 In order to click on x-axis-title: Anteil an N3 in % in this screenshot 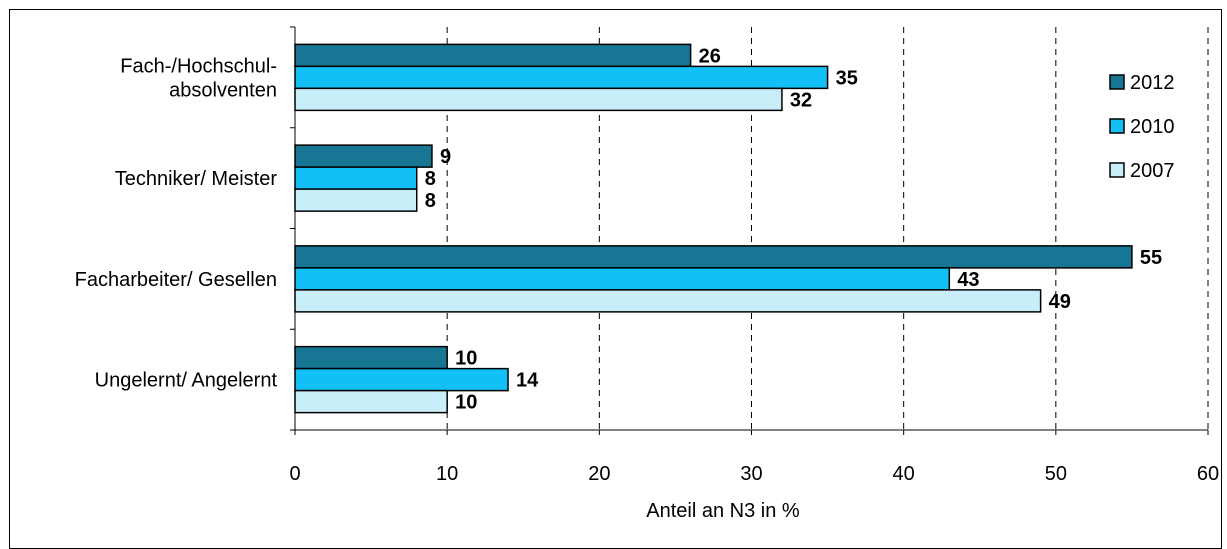, I will do `click(723, 511)`.